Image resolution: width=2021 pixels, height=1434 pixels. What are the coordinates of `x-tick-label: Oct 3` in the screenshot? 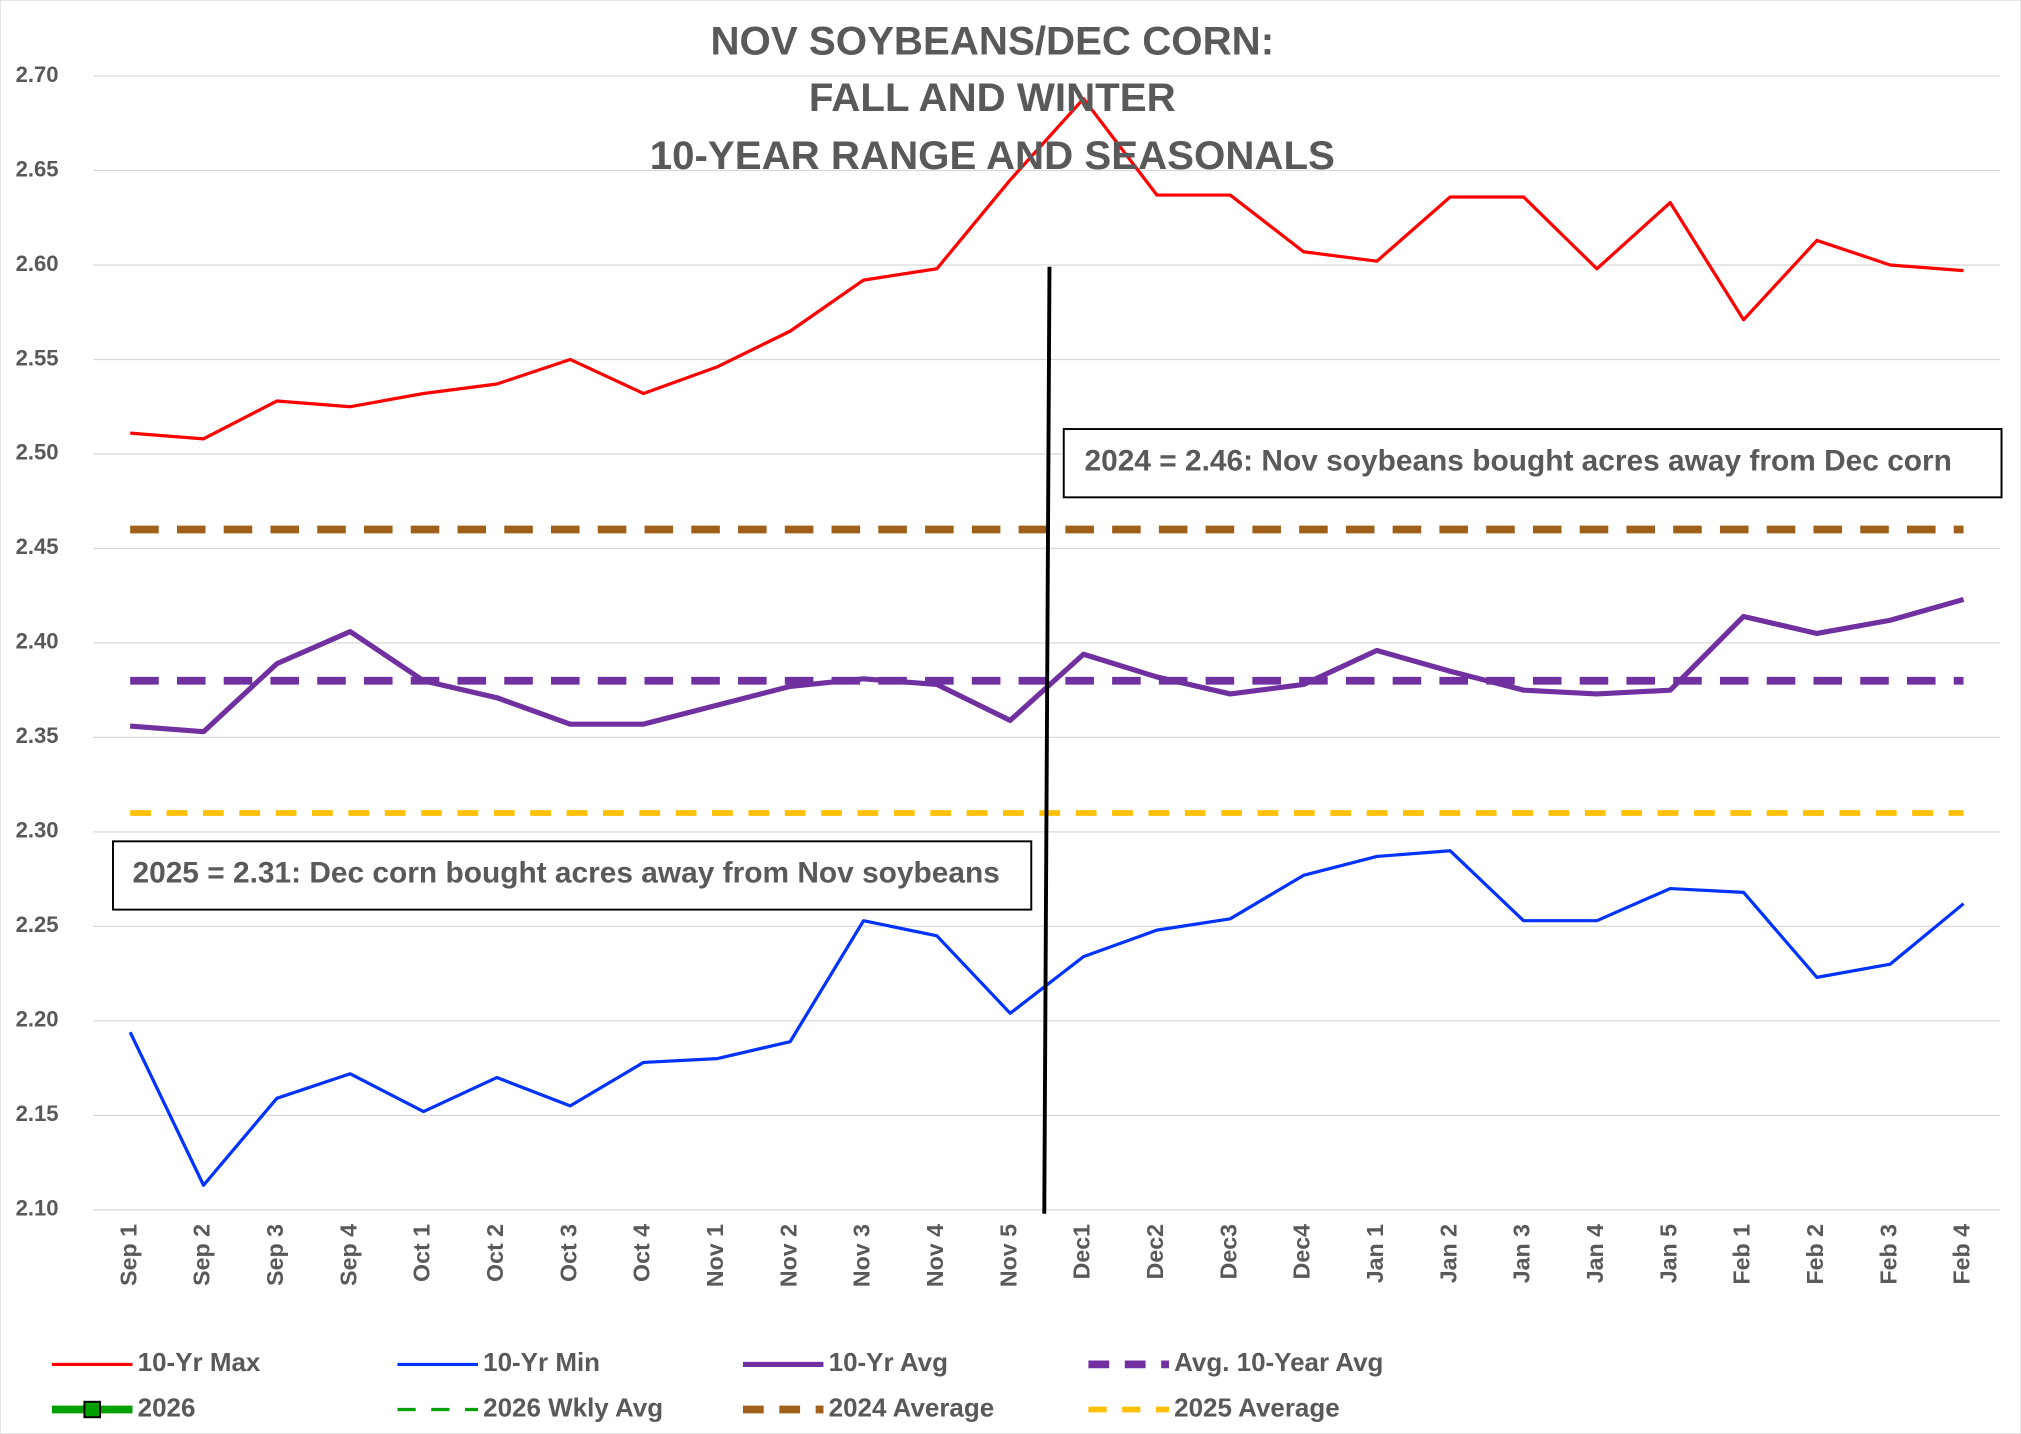 It's located at (568, 1253).